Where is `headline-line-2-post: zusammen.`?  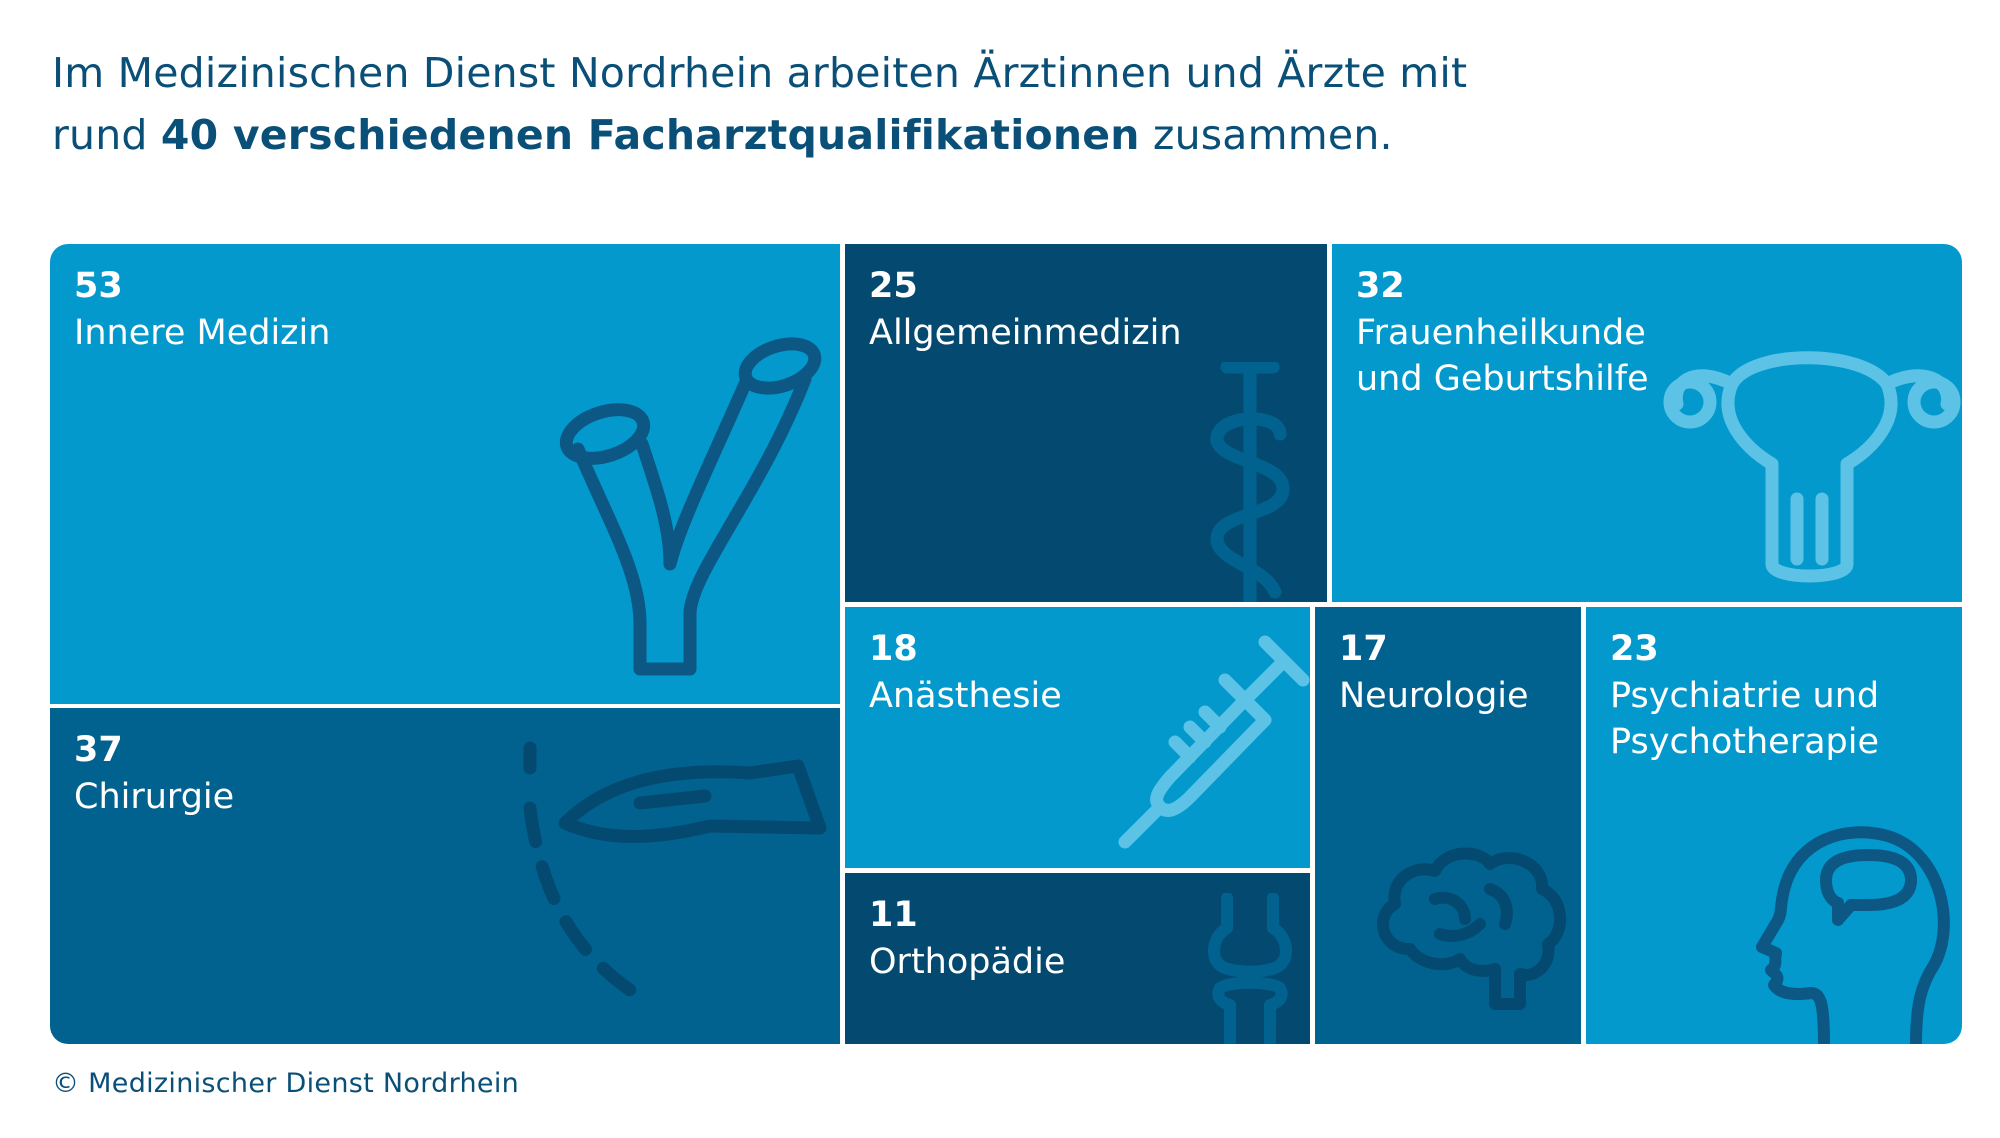 headline-line-2-post: zusammen. is located at coordinates (1266, 135).